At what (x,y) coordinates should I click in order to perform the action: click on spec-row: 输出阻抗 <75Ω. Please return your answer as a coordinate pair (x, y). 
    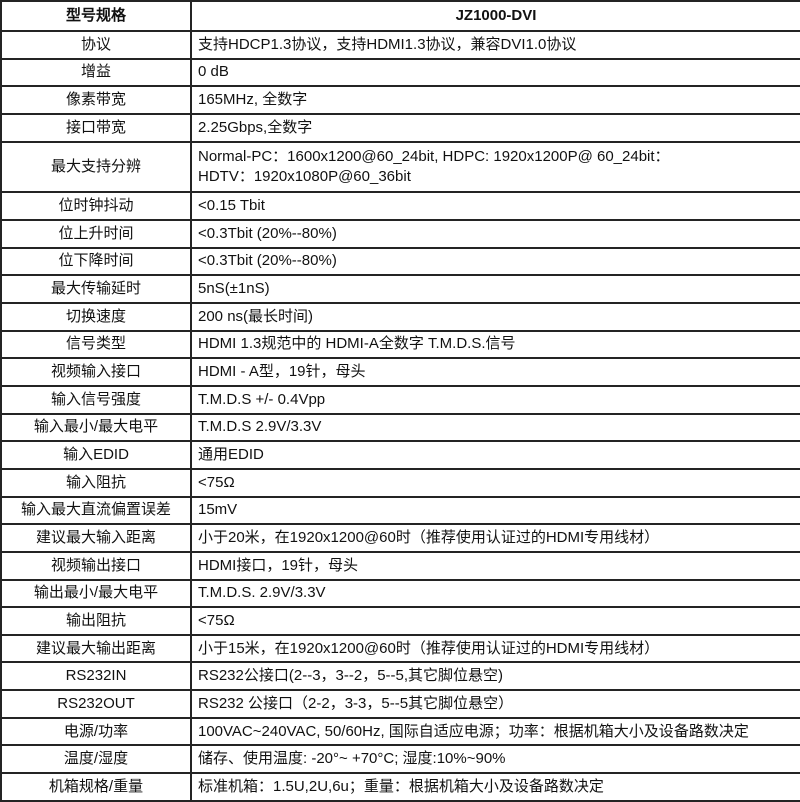
    Looking at the image, I should click on (400, 621).